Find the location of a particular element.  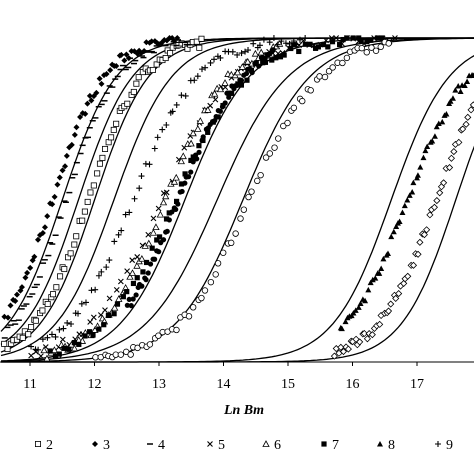

legend-item-3: 3 is located at coordinates (101, 445).